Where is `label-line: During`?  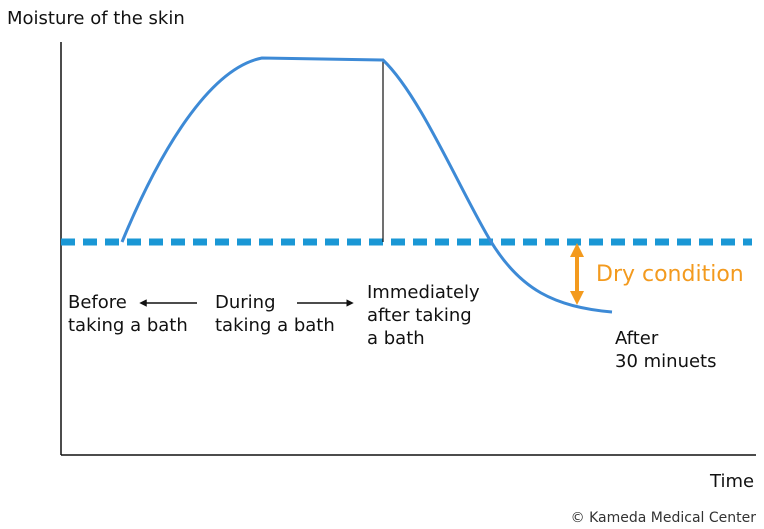 label-line: During is located at coordinates (245, 302).